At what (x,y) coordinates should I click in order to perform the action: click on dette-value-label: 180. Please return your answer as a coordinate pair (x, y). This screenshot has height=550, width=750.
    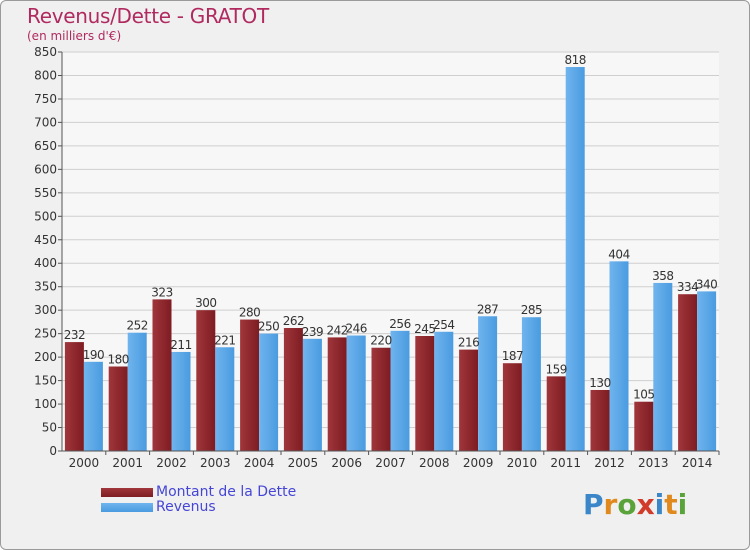
    Looking at the image, I should click on (117, 360).